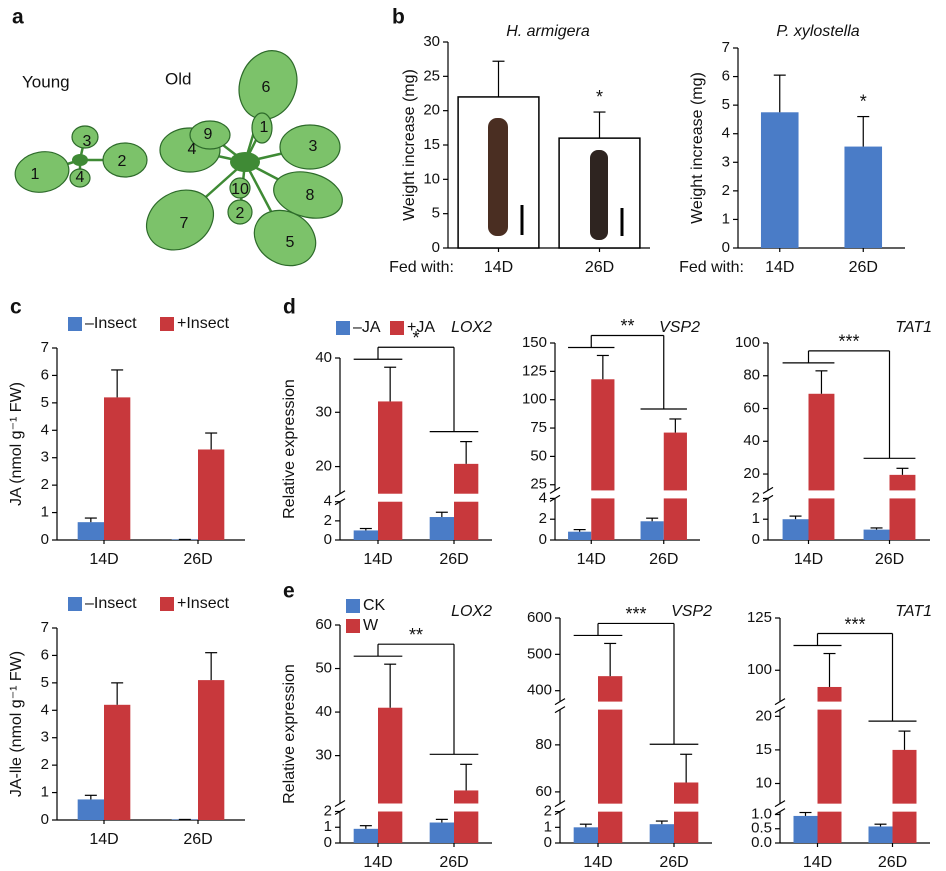 The width and height of the screenshot is (946, 871). What do you see at coordinates (761, 813) in the screenshot?
I see `y-tick-label: 1.0` at bounding box center [761, 813].